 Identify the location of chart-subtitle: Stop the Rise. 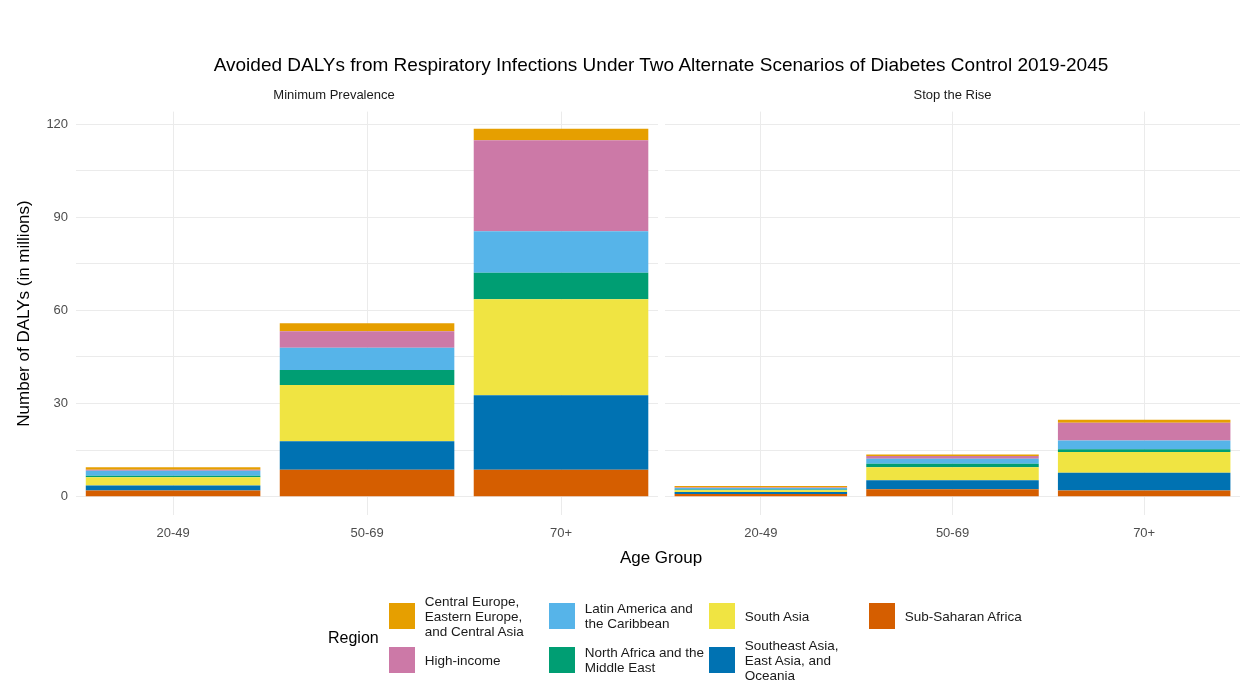
(952, 95).